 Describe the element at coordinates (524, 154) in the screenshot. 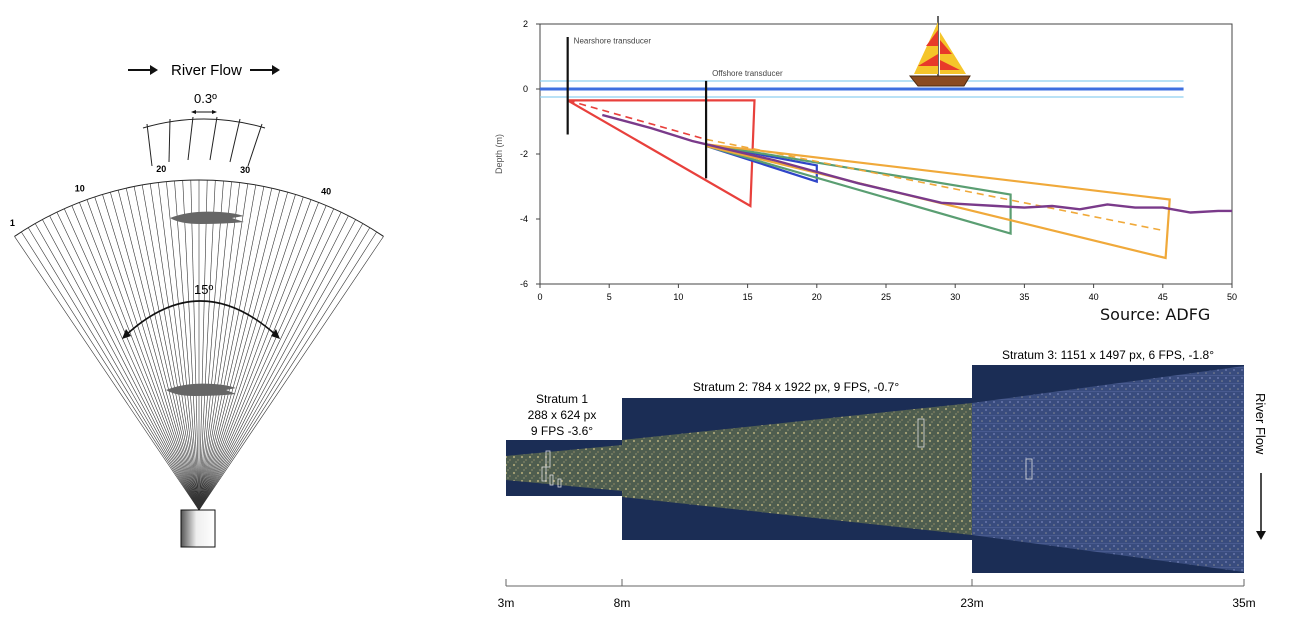

I see `y-tick-label: -2` at that location.